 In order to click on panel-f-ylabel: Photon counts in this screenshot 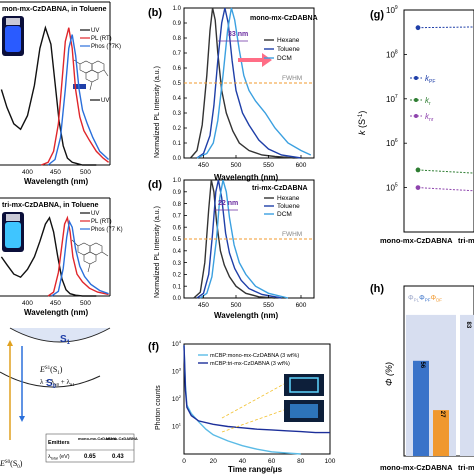, I will do `click(158, 407)`.